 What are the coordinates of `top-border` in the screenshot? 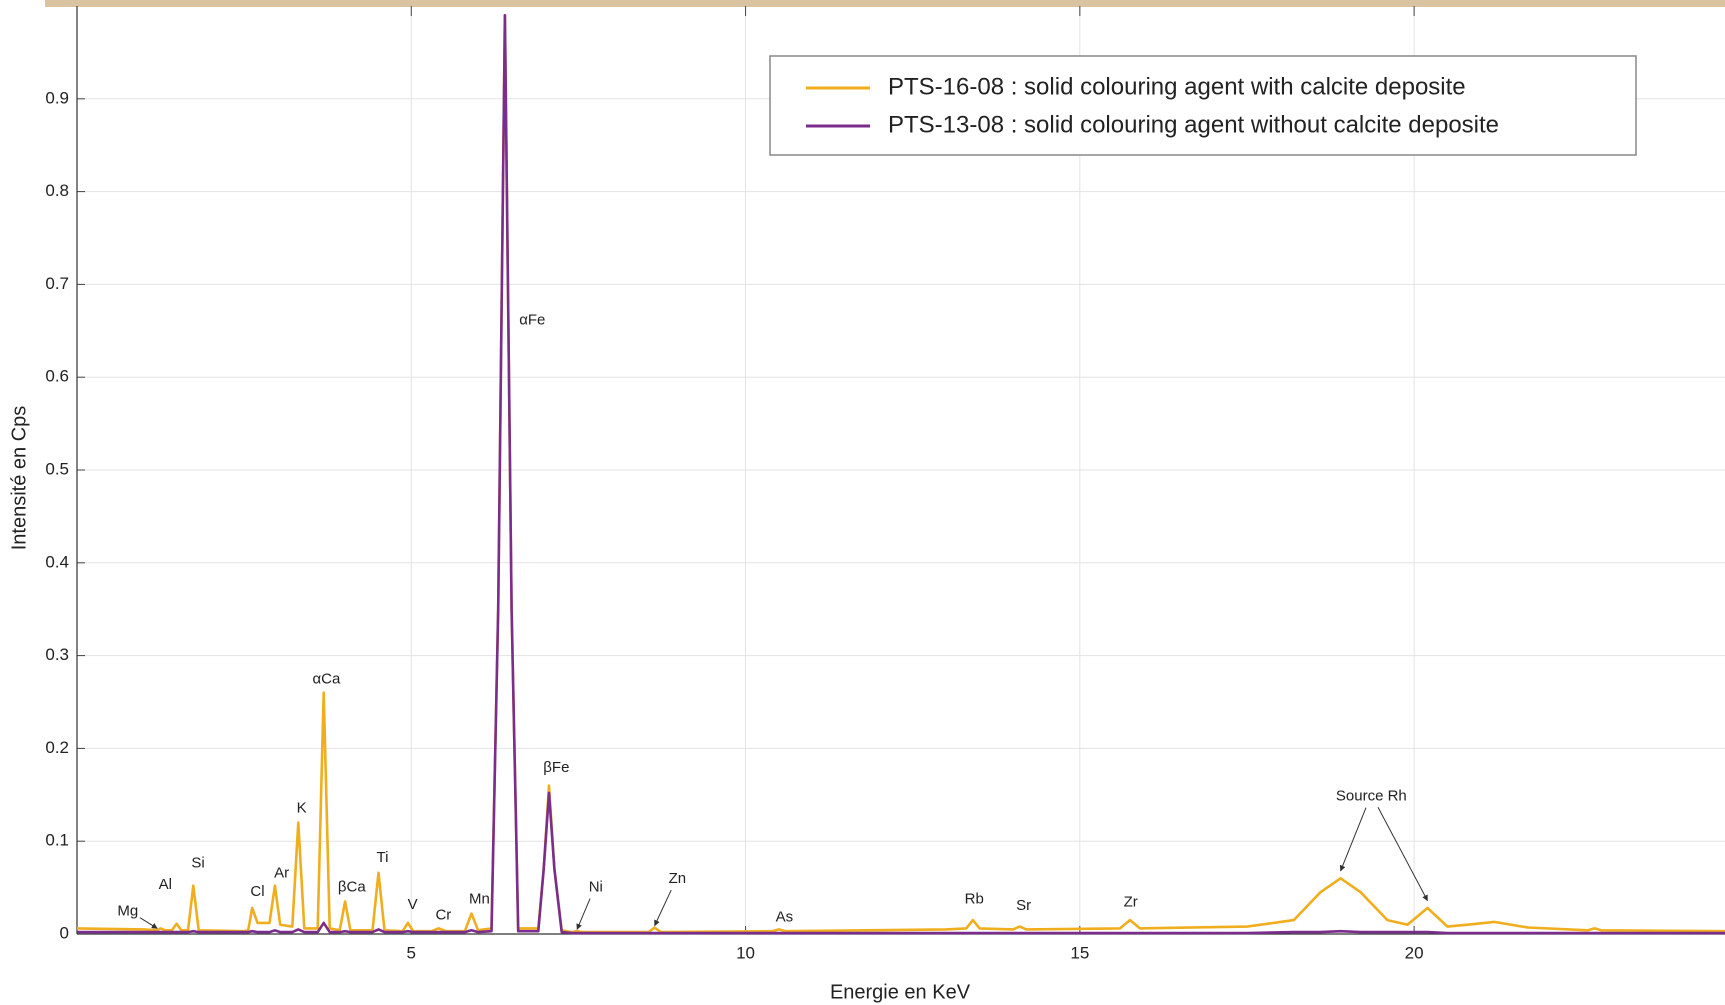 It's located at (885, 3).